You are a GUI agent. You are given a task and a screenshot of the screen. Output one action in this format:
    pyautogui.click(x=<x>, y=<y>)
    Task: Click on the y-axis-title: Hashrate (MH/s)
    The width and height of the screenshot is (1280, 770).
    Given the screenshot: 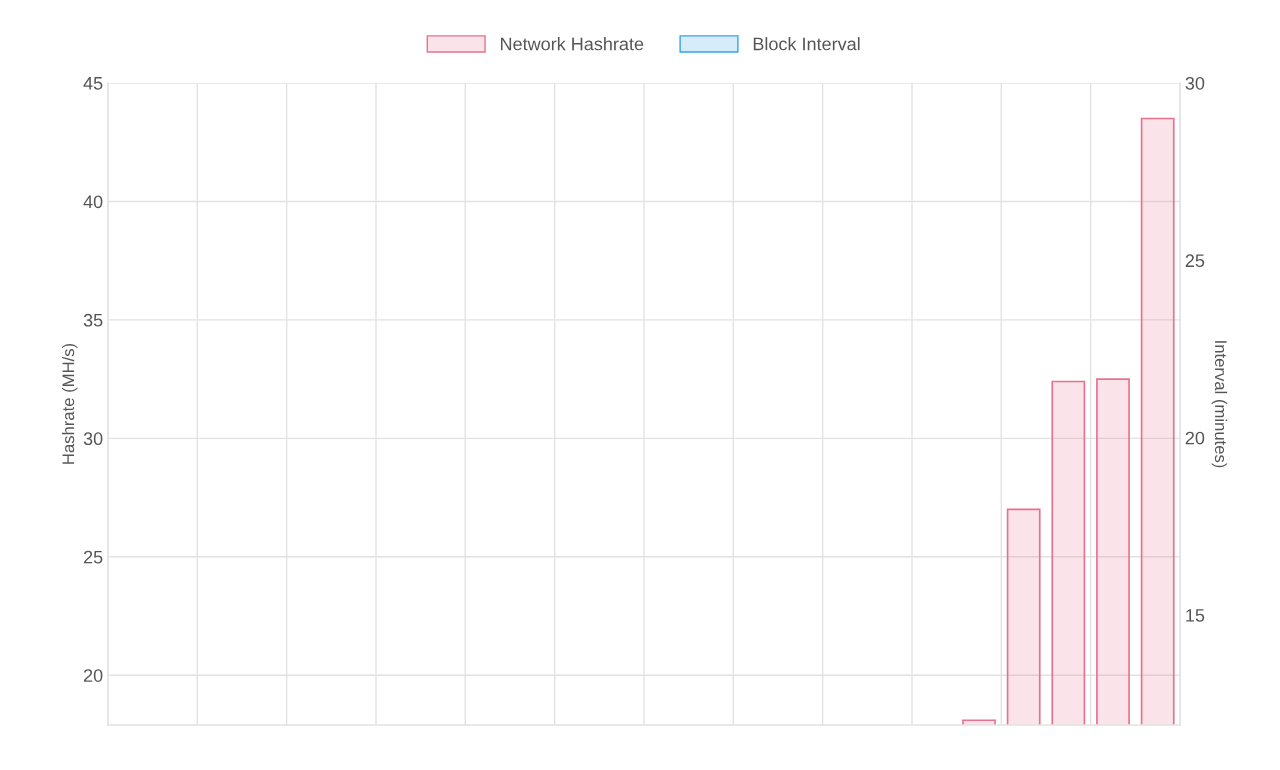 What is the action you would take?
    pyautogui.click(x=69, y=403)
    